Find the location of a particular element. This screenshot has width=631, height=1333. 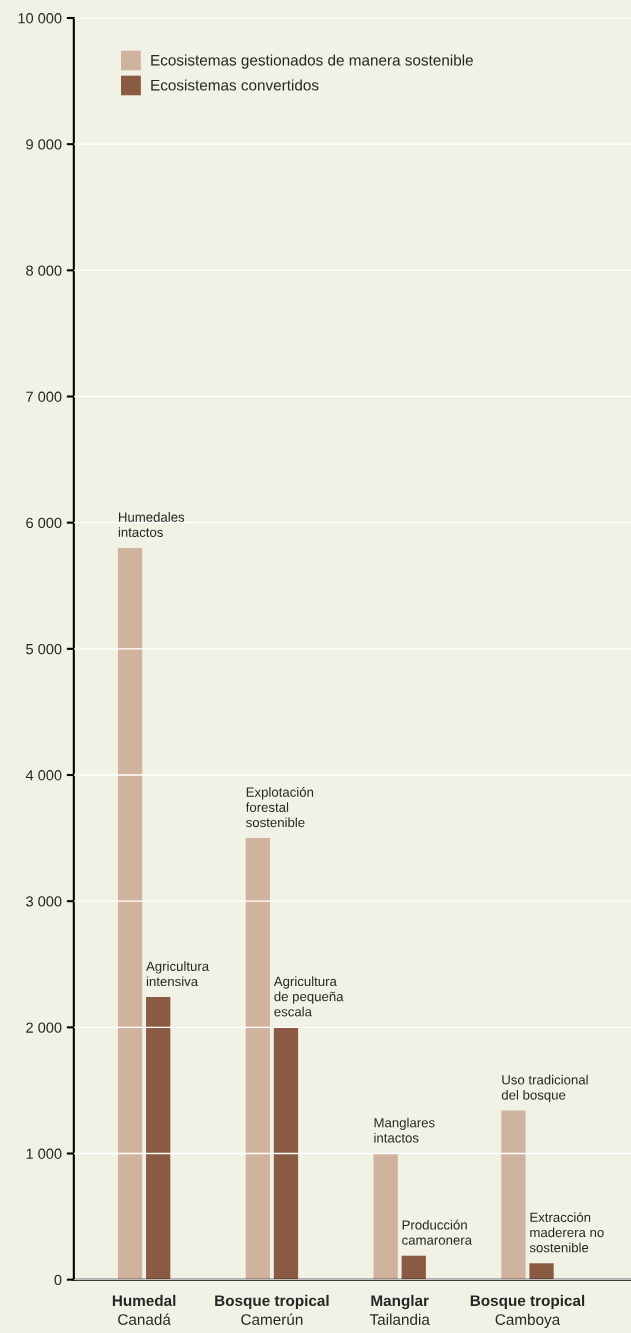

annotation: Manglares intactos is located at coordinates (404, 1130).